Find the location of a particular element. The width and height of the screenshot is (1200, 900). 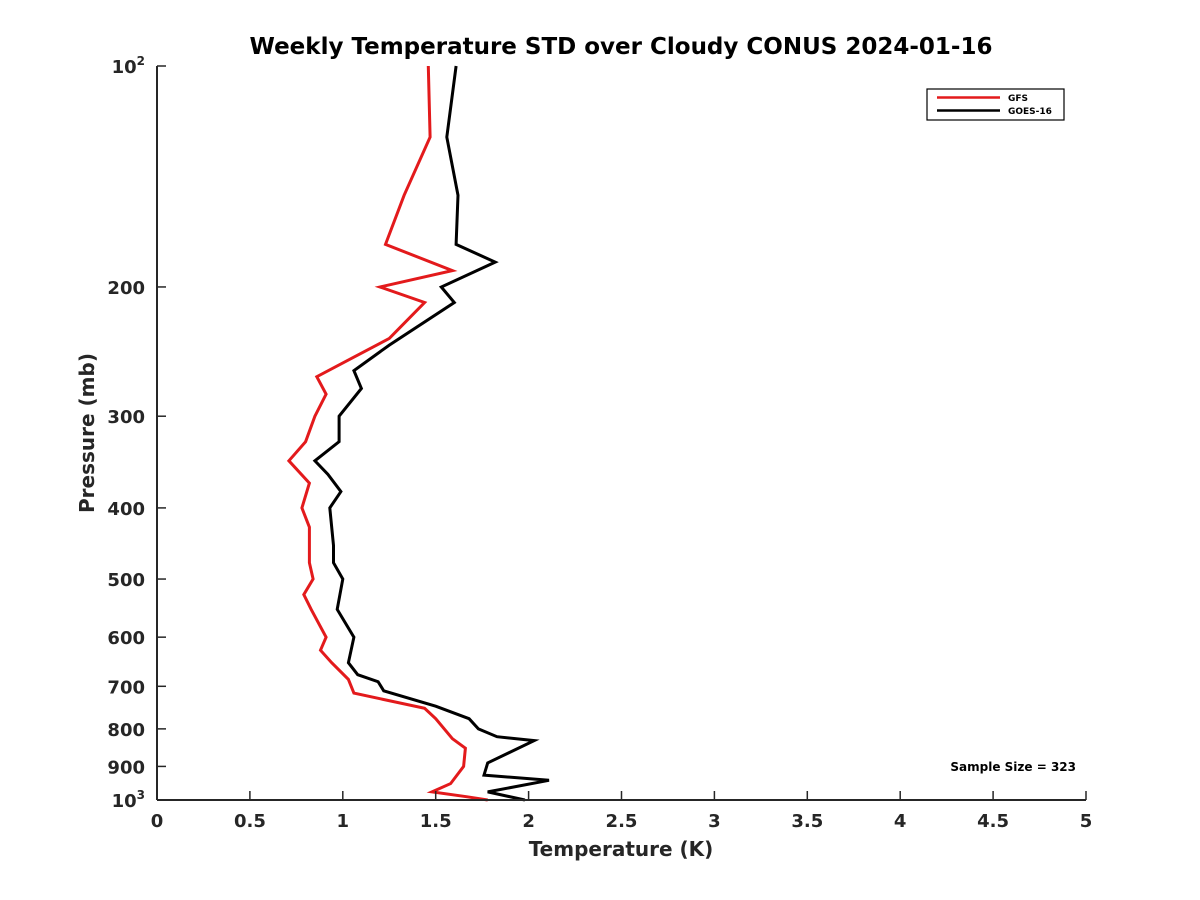

legend-label-goes16: GOES-16 is located at coordinates (1030, 112).